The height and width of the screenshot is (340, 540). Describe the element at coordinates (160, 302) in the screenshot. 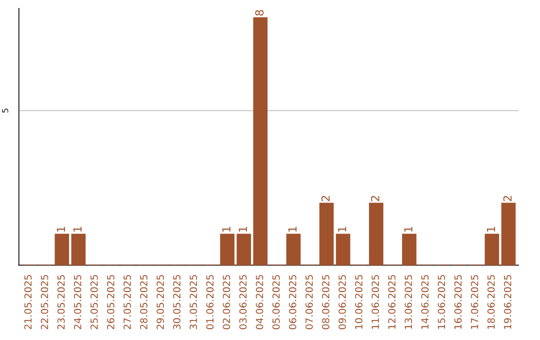

I see `x-tick-label: 29.05.2025` at that location.